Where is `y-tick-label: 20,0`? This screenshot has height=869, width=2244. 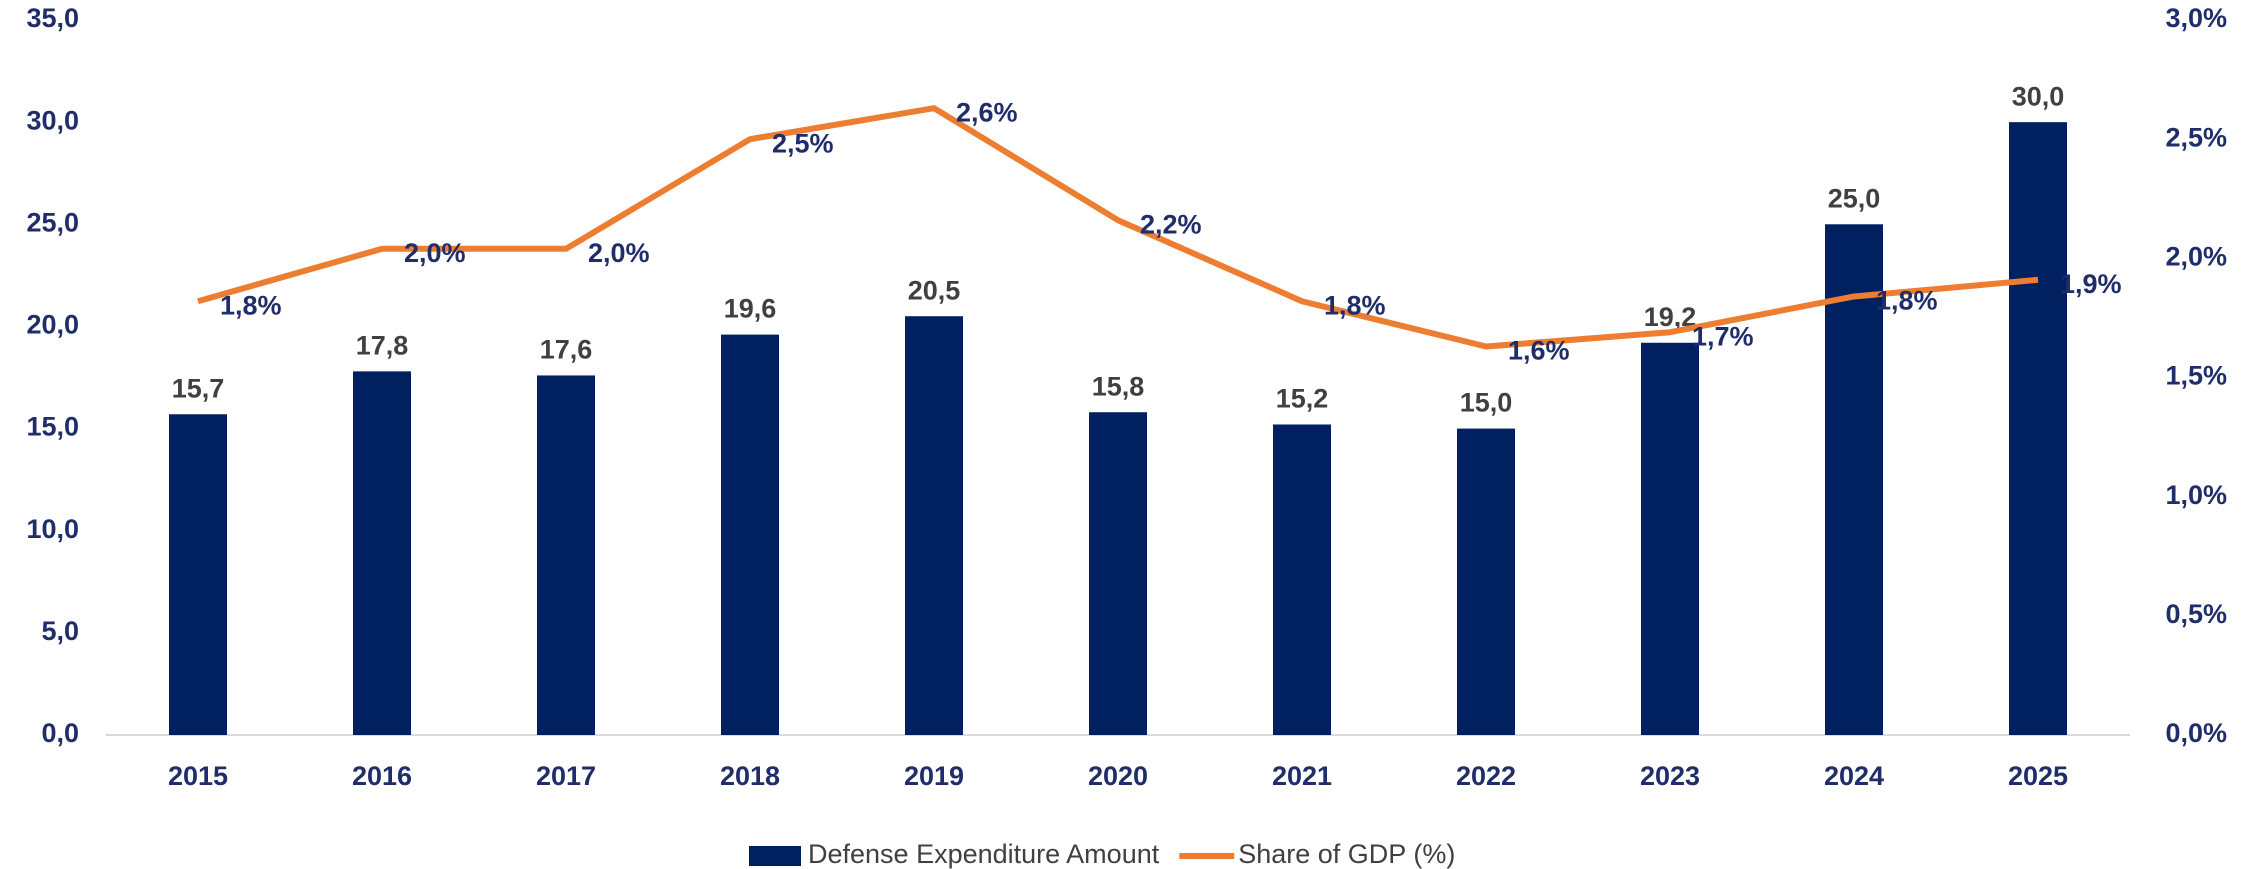 y-tick-label: 20,0 is located at coordinates (52, 325).